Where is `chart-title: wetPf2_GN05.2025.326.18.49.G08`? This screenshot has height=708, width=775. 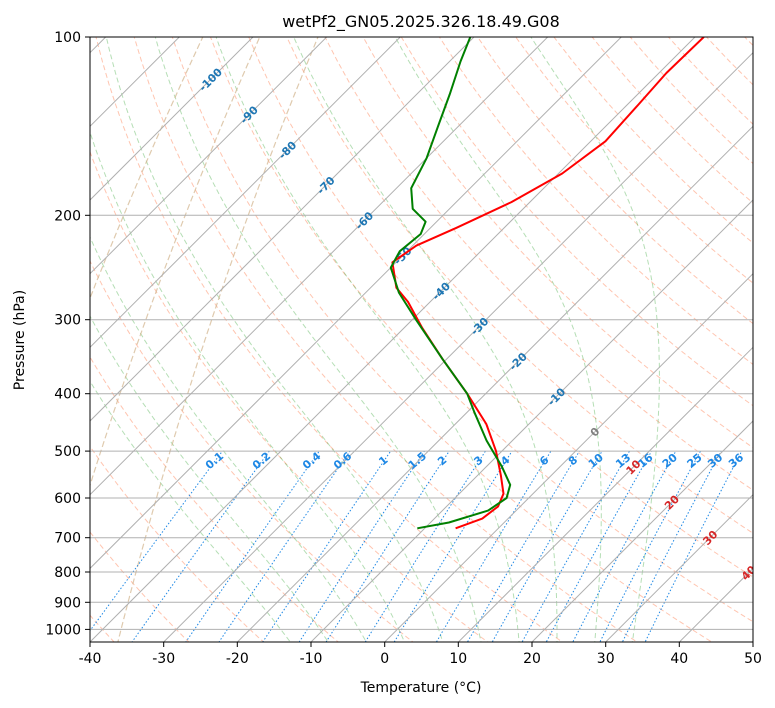 chart-title: wetPf2_GN05.2025.326.18.49.G08 is located at coordinates (421, 22).